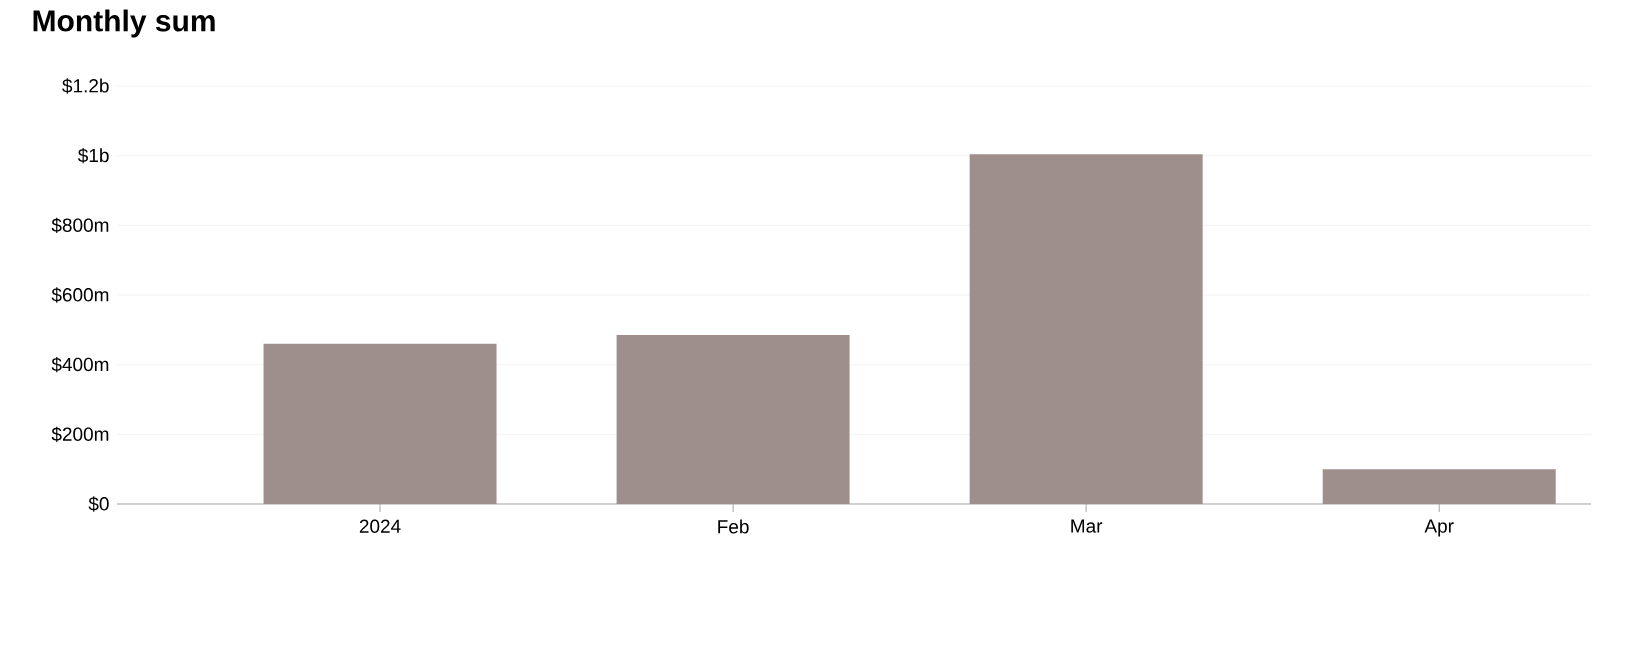  Describe the element at coordinates (80, 364) in the screenshot. I see `y-tick-label: $400m` at that location.